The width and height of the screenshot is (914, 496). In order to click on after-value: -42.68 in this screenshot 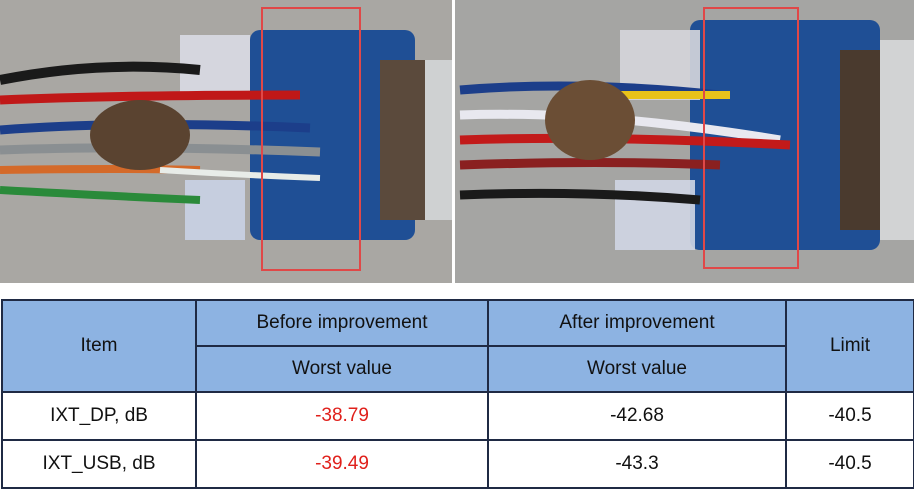, I will do `click(637, 416)`.